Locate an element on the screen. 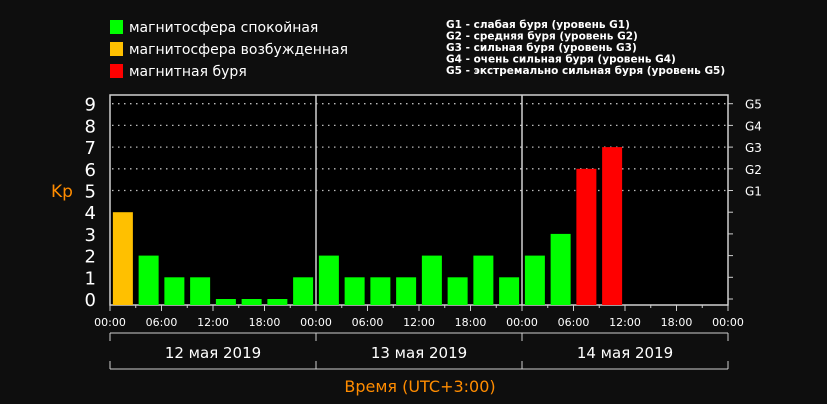  day-brackets: 12 мая 2019 13 мая 2019 14 мая 2019 is located at coordinates (419, 351).